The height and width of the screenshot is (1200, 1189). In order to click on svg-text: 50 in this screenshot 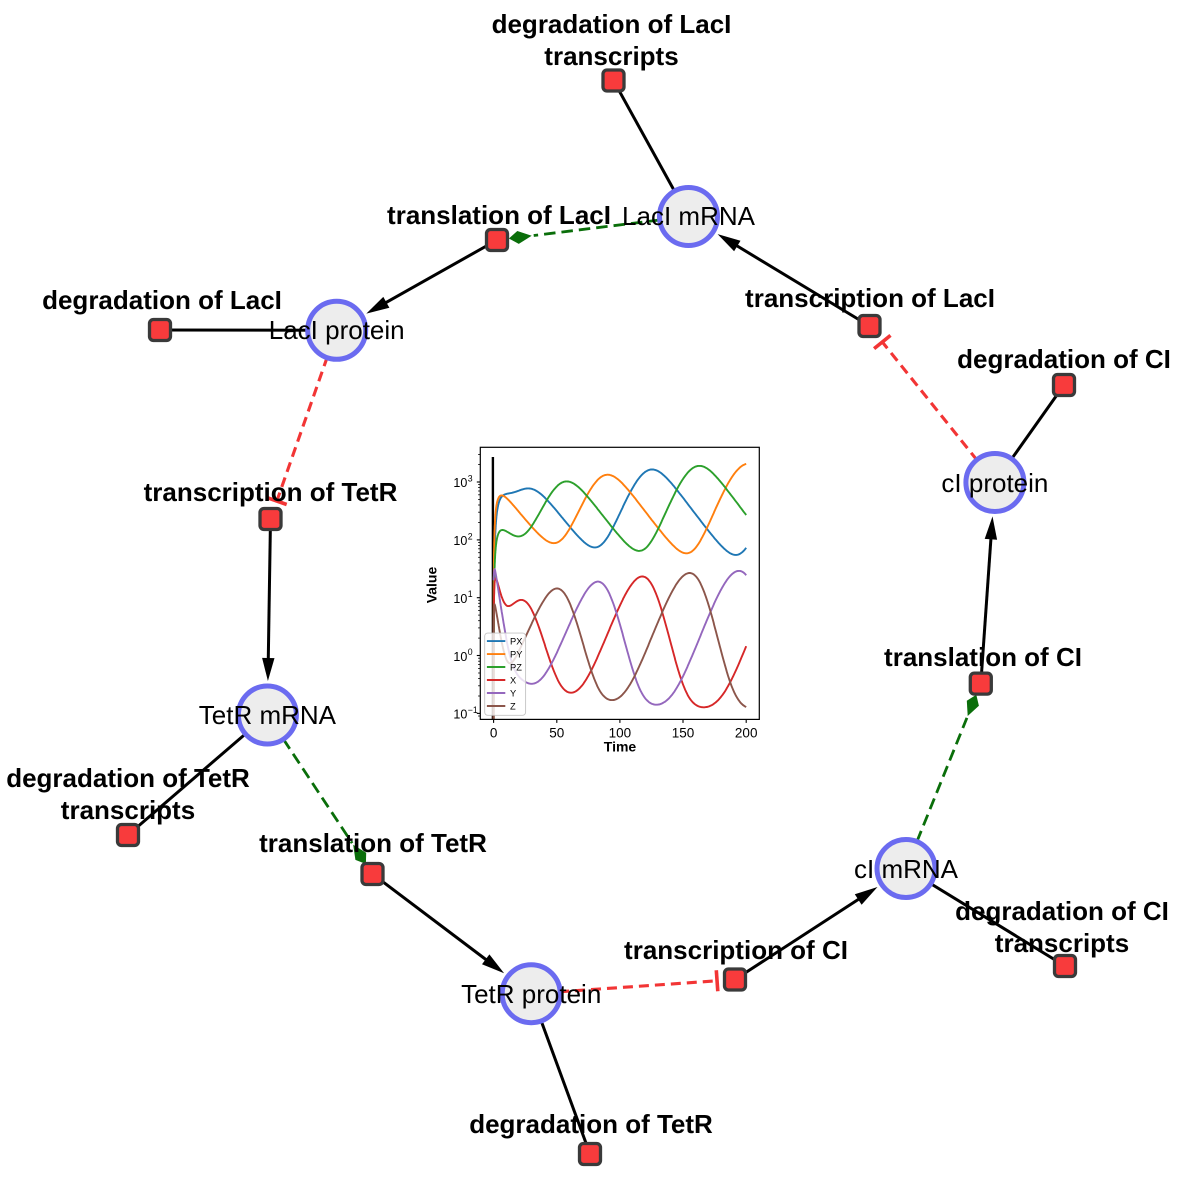, I will do `click(556, 733)`.